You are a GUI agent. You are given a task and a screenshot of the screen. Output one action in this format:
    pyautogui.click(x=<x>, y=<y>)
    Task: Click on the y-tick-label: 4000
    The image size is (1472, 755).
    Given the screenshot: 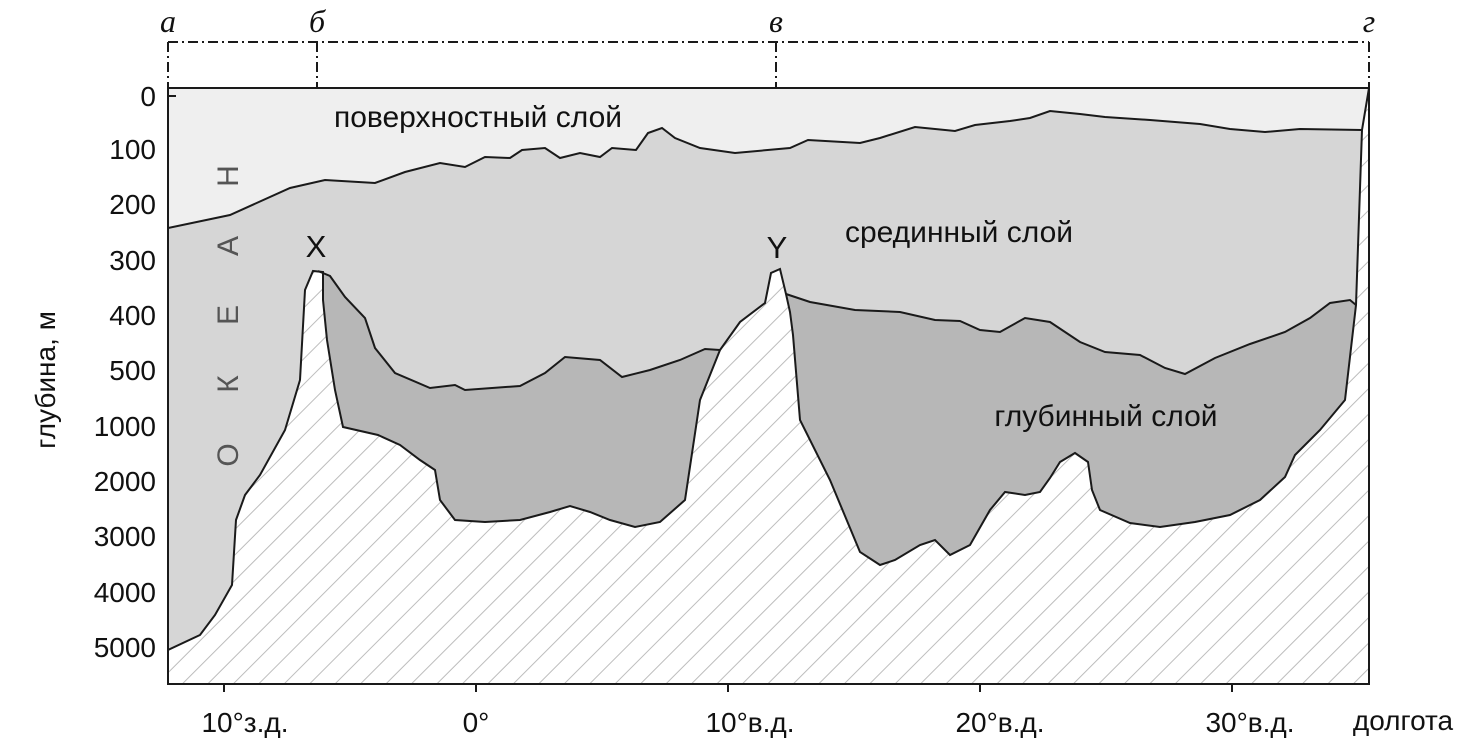 What is the action you would take?
    pyautogui.click(x=125, y=592)
    